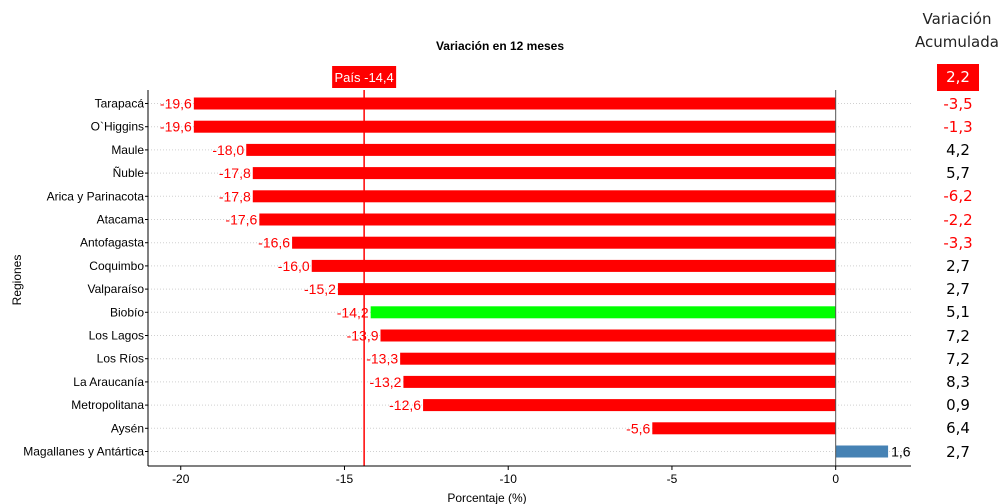 Image resolution: width=1004 pixels, height=504 pixels. I want to click on reference-label-box, so click(364, 77).